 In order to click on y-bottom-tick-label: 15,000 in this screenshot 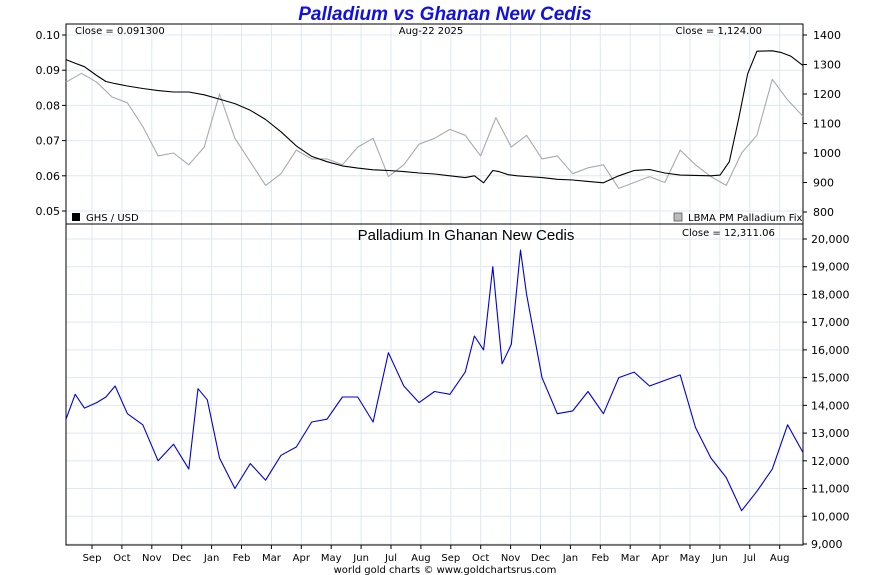, I will do `click(830, 378)`.